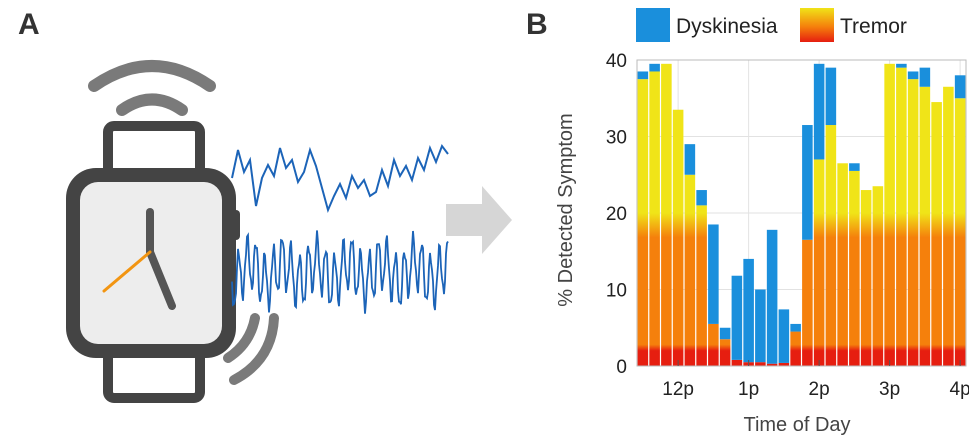 The height and width of the screenshot is (440, 969). What do you see at coordinates (653, 25) in the screenshot?
I see `legend-swatch-dyskinesia` at bounding box center [653, 25].